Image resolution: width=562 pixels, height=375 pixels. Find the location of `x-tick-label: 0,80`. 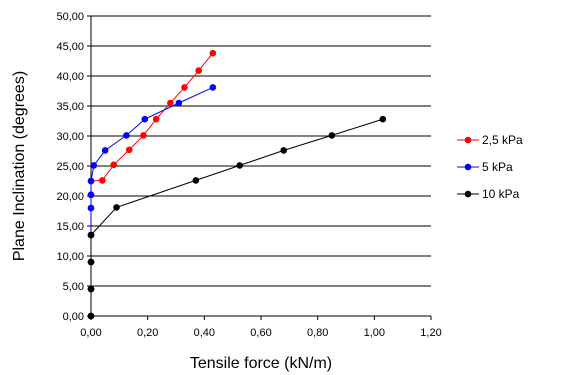

x-tick-label: 0,80 is located at coordinates (317, 333).